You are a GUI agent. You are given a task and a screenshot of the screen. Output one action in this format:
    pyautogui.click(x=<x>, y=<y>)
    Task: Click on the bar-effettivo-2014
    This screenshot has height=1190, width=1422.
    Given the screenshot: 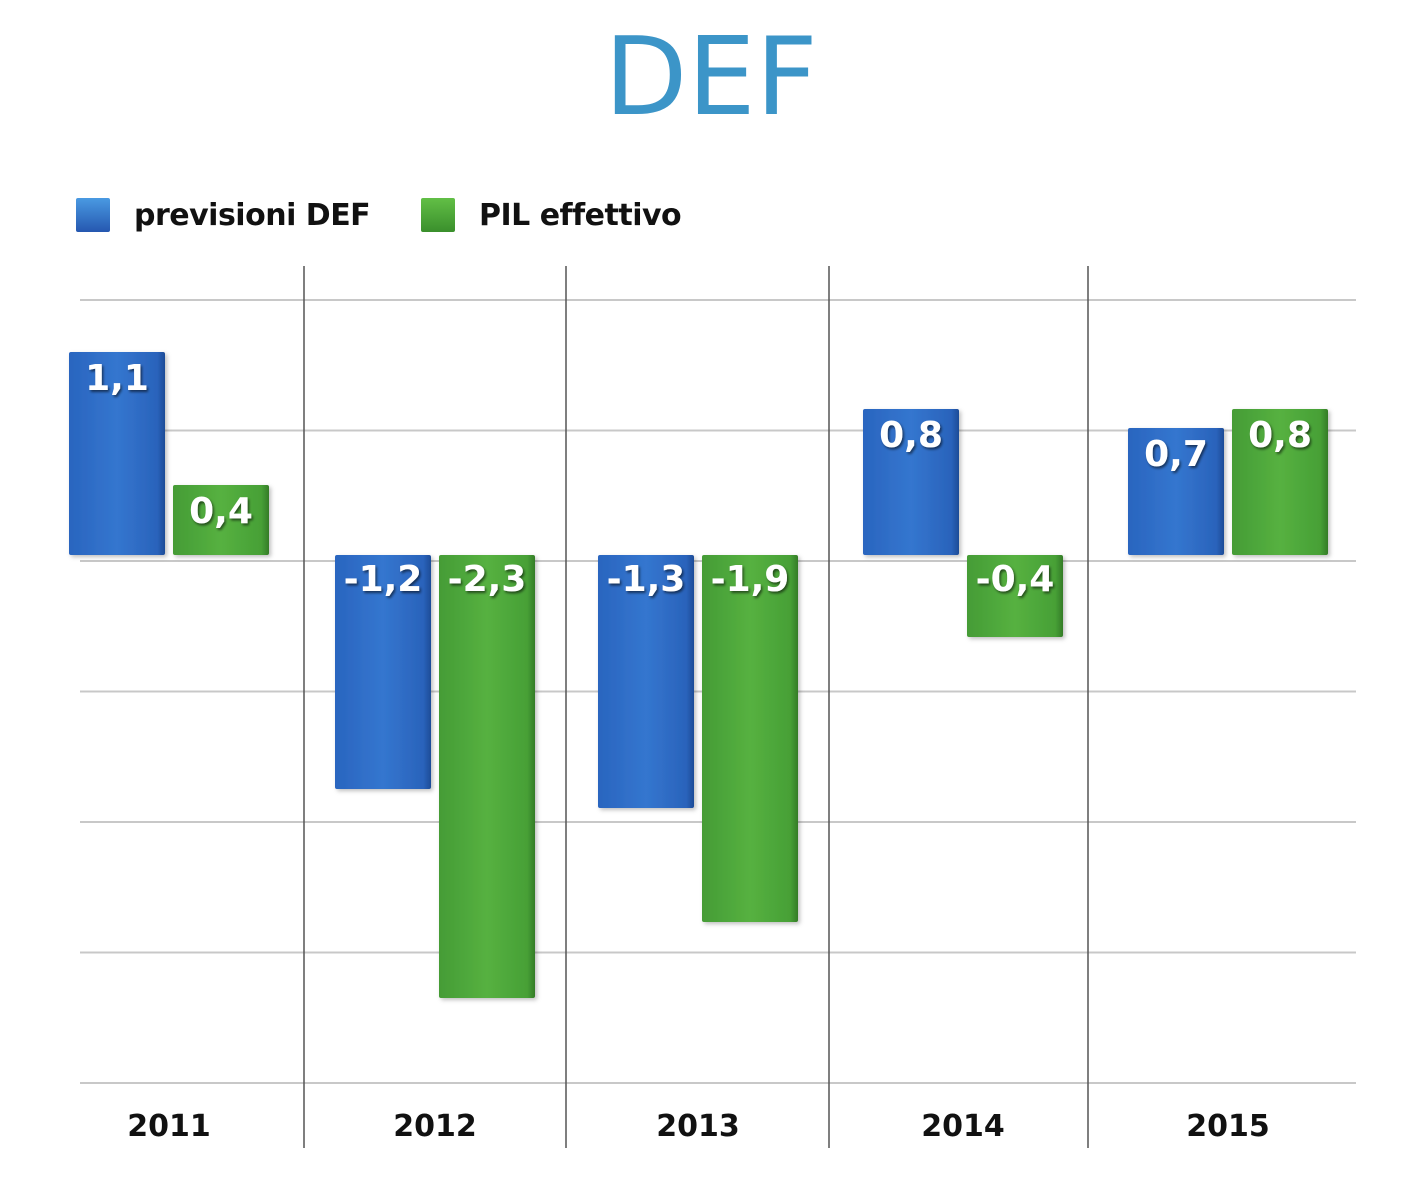 What is the action you would take?
    pyautogui.click(x=1015, y=596)
    